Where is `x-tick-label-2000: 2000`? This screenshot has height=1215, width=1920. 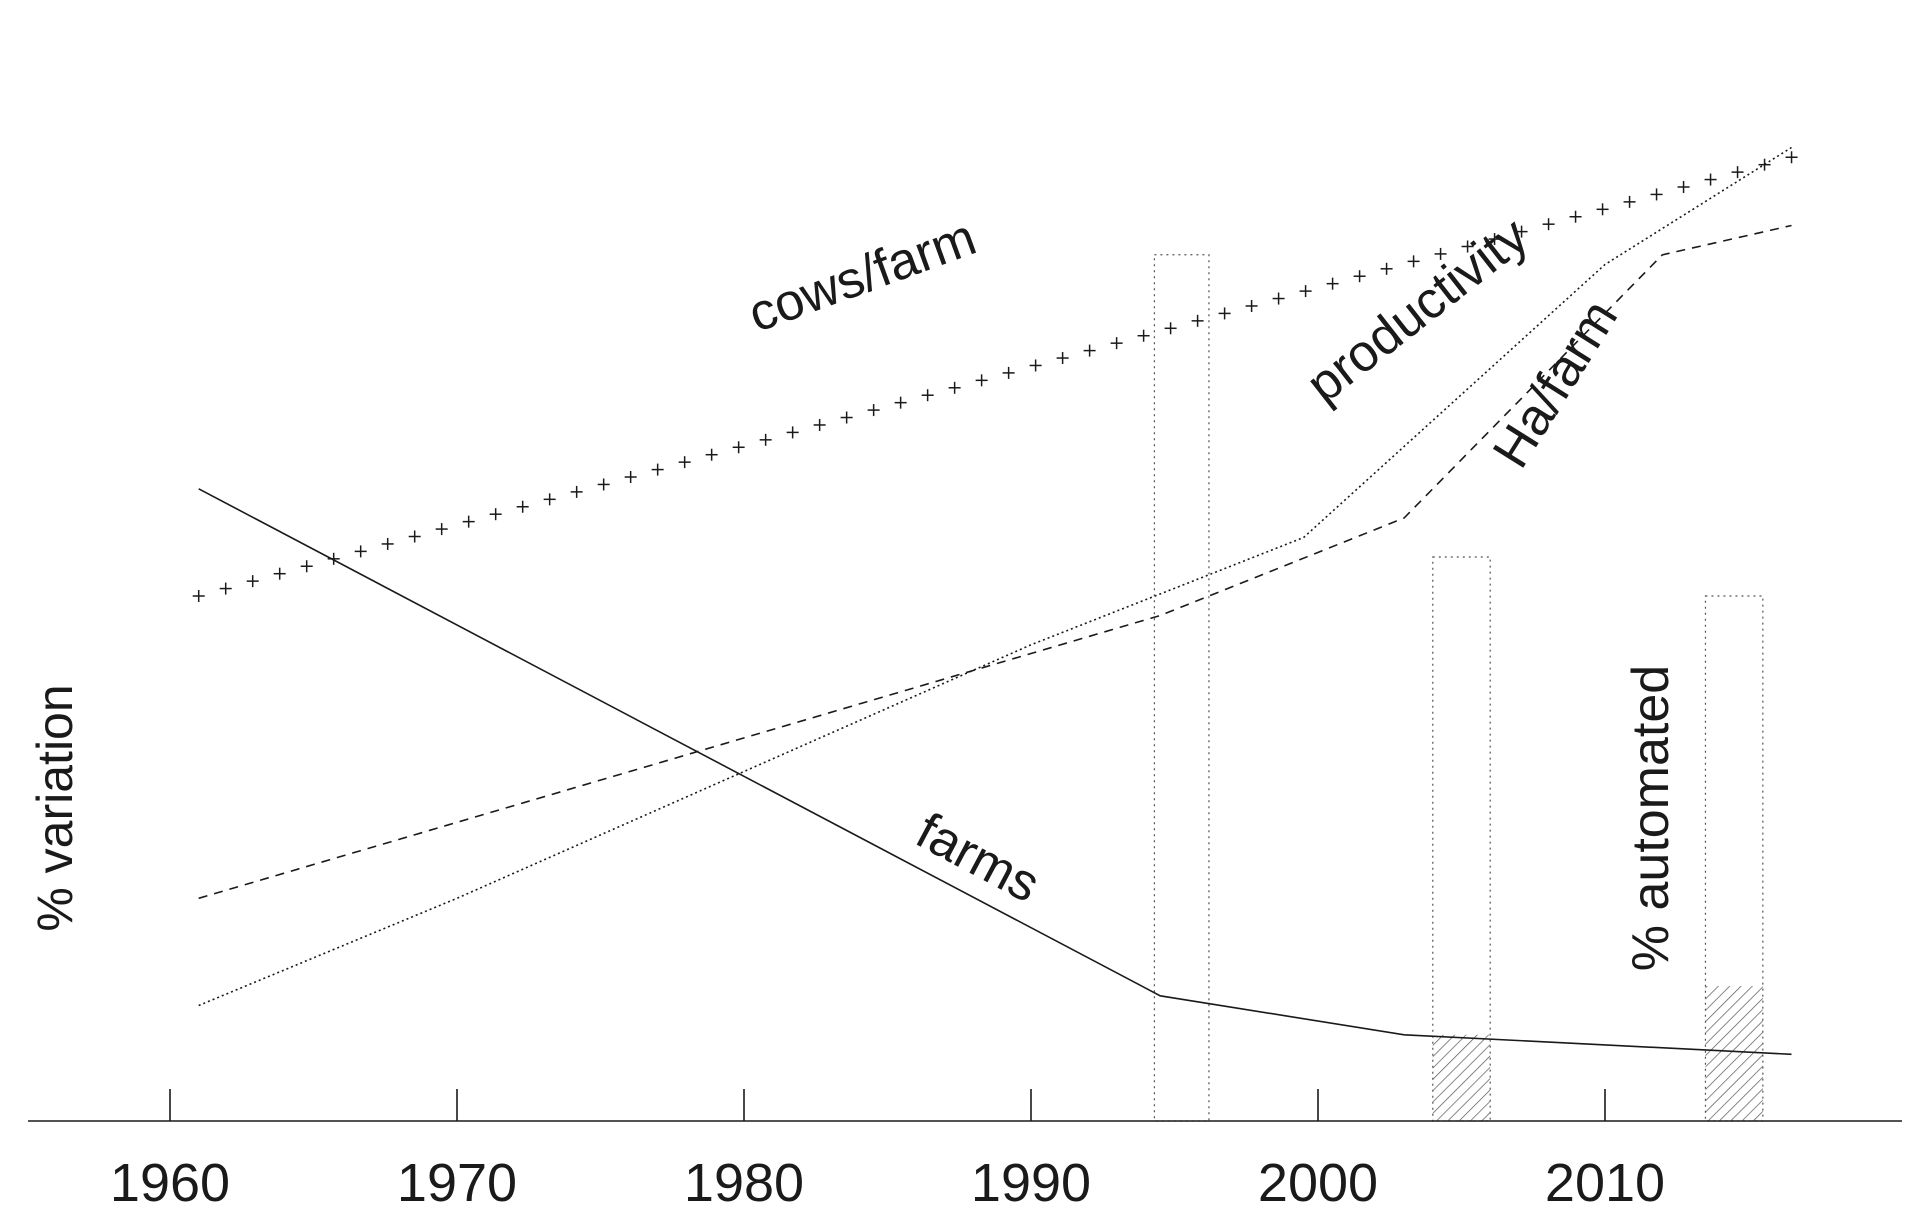 x-tick-label-2000: 2000 is located at coordinates (1318, 1183).